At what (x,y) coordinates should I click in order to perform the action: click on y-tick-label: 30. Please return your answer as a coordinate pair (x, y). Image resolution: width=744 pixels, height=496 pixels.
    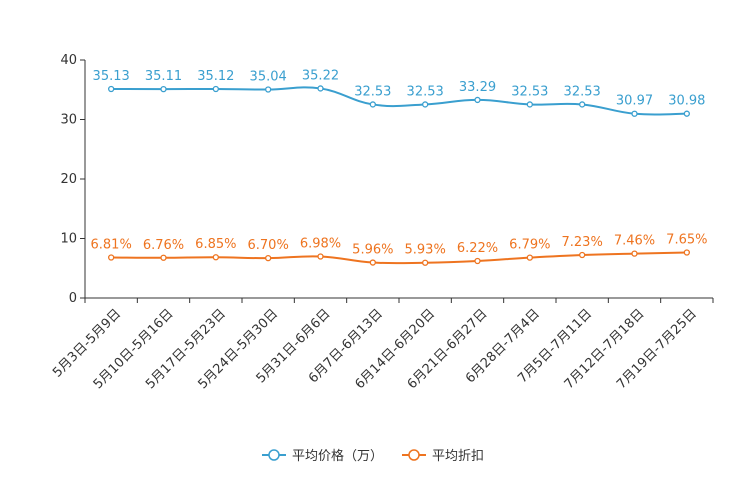
    Looking at the image, I should click on (68, 120).